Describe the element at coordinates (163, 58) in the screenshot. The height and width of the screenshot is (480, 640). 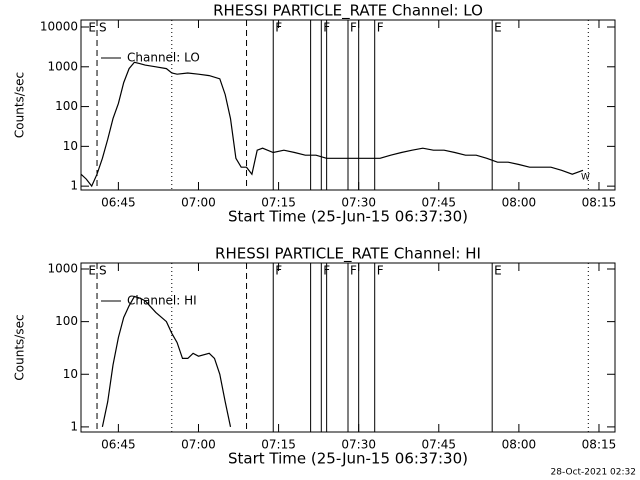
I see `legend-label: Channel: LO` at that location.